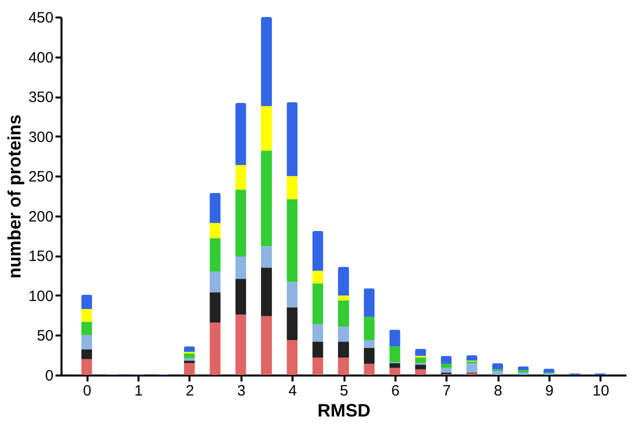 The image size is (641, 430). I want to click on y-tick-label: 250, so click(41, 177).